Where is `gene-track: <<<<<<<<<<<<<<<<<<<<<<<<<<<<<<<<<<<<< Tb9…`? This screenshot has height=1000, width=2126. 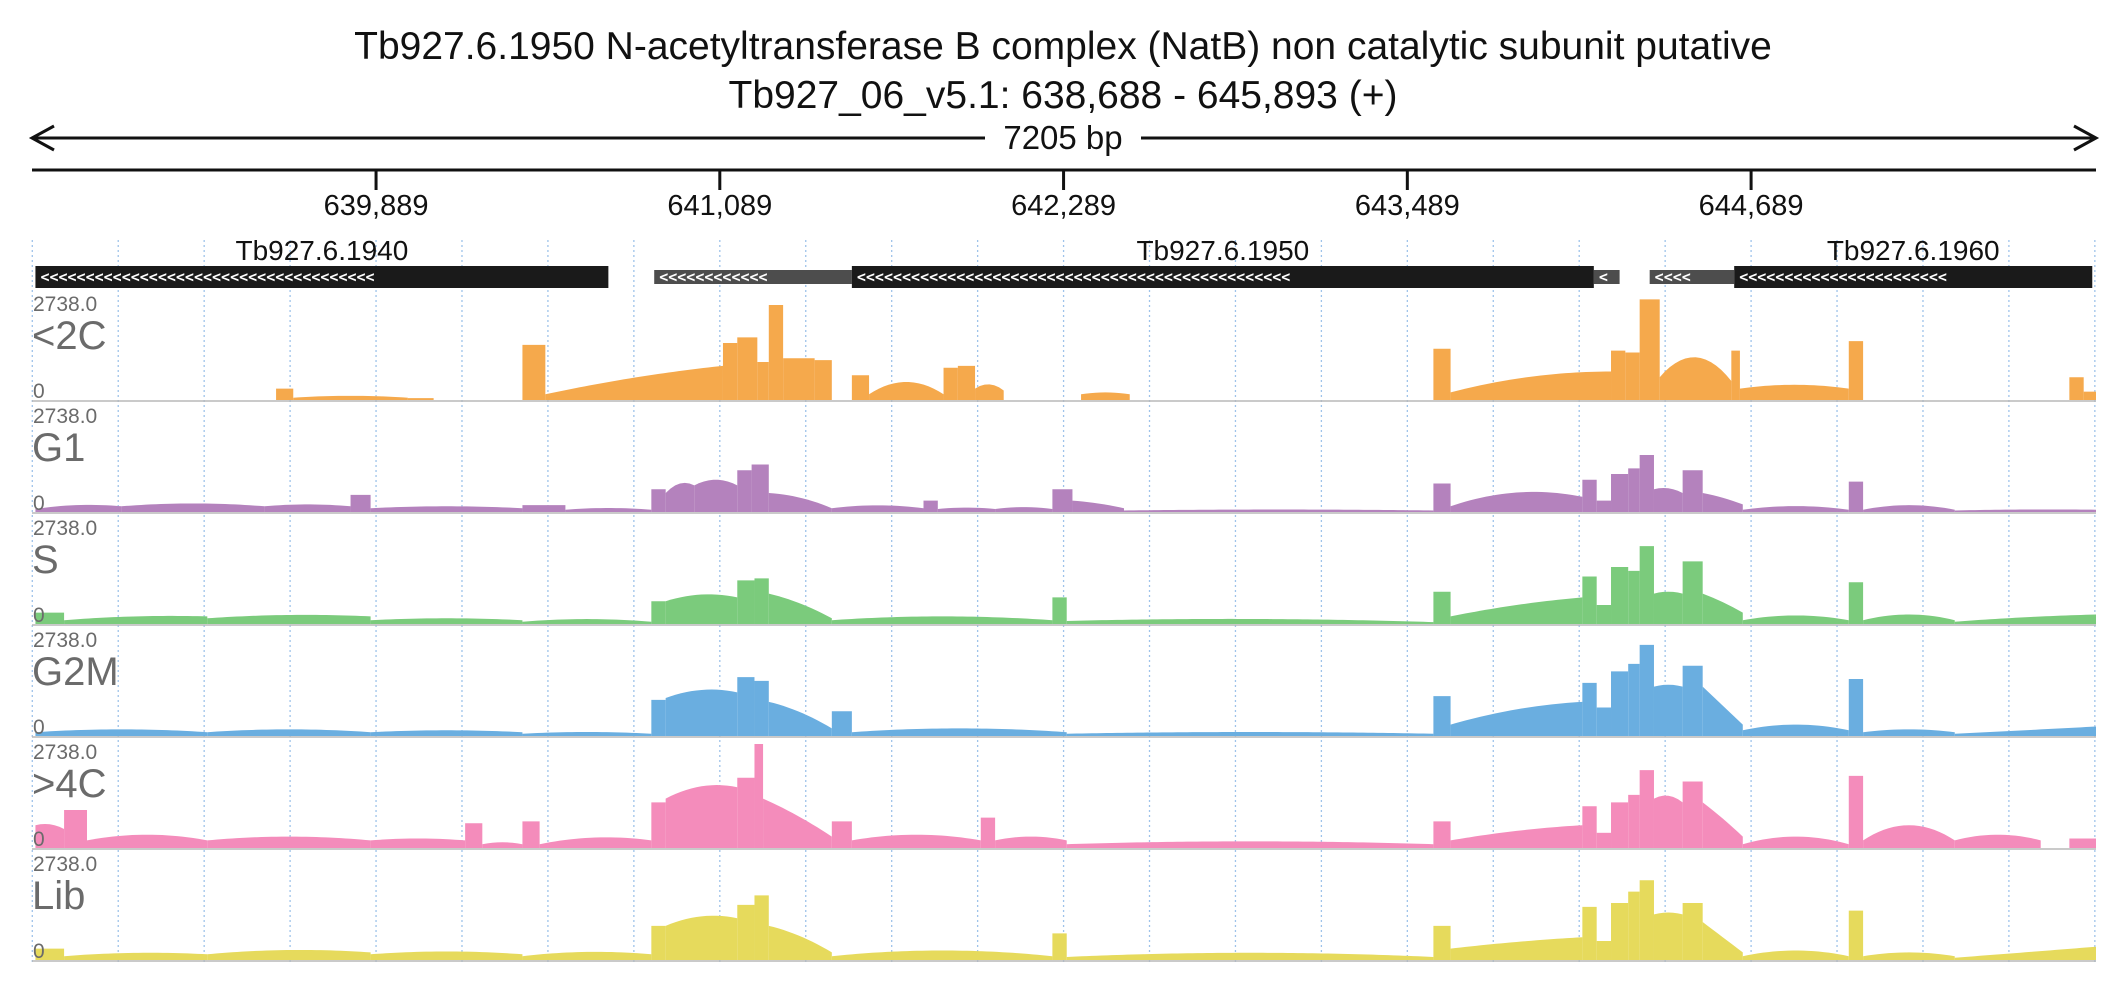 gene-track: <<<<<<<<<<<<<<<<<<<<<<<<<<<<<<<<<<<<< Tb9… is located at coordinates (1064, 261).